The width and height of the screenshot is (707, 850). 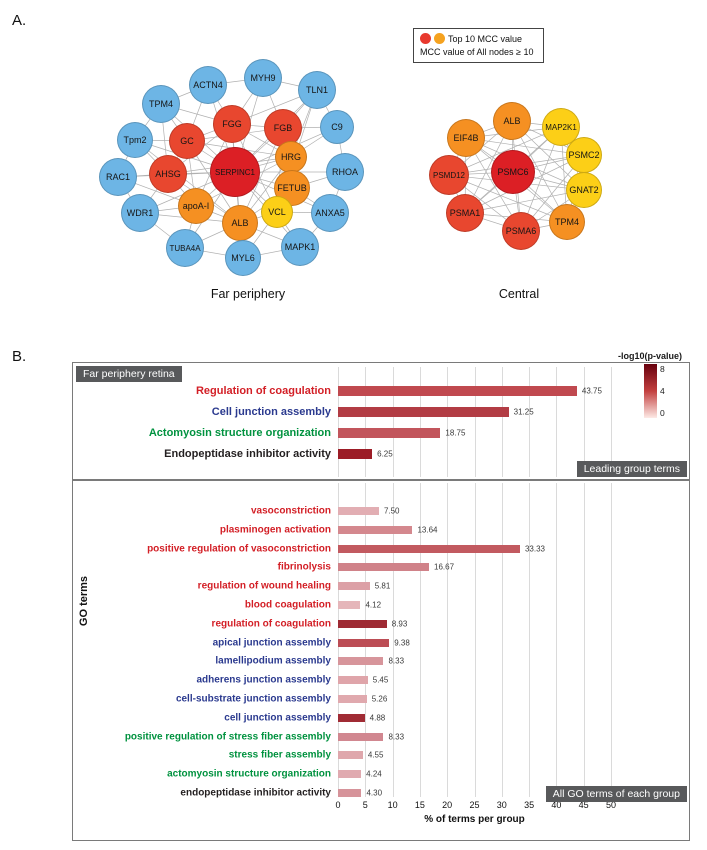 I want to click on network-node-fgb: FGB, so click(x=283, y=128).